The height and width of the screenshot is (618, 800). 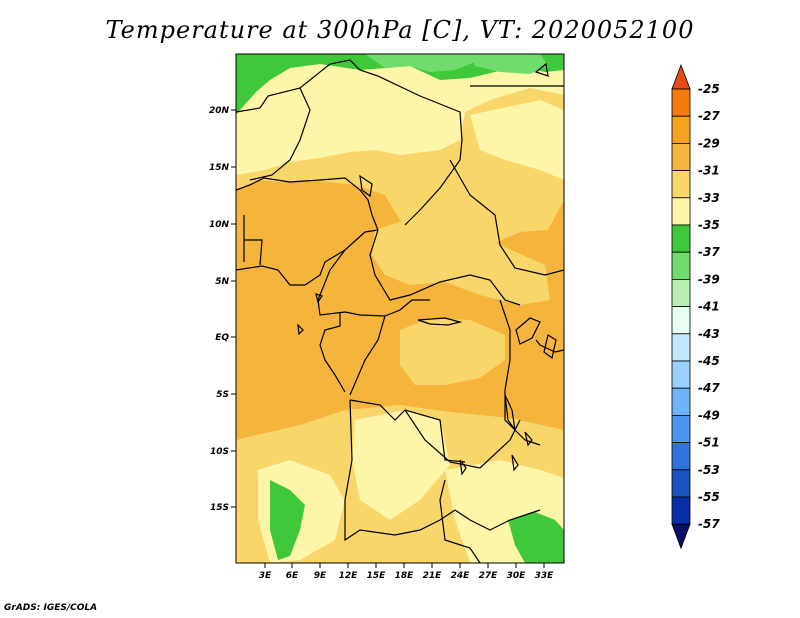 I want to click on colorbar-label: -43, so click(x=709, y=334).